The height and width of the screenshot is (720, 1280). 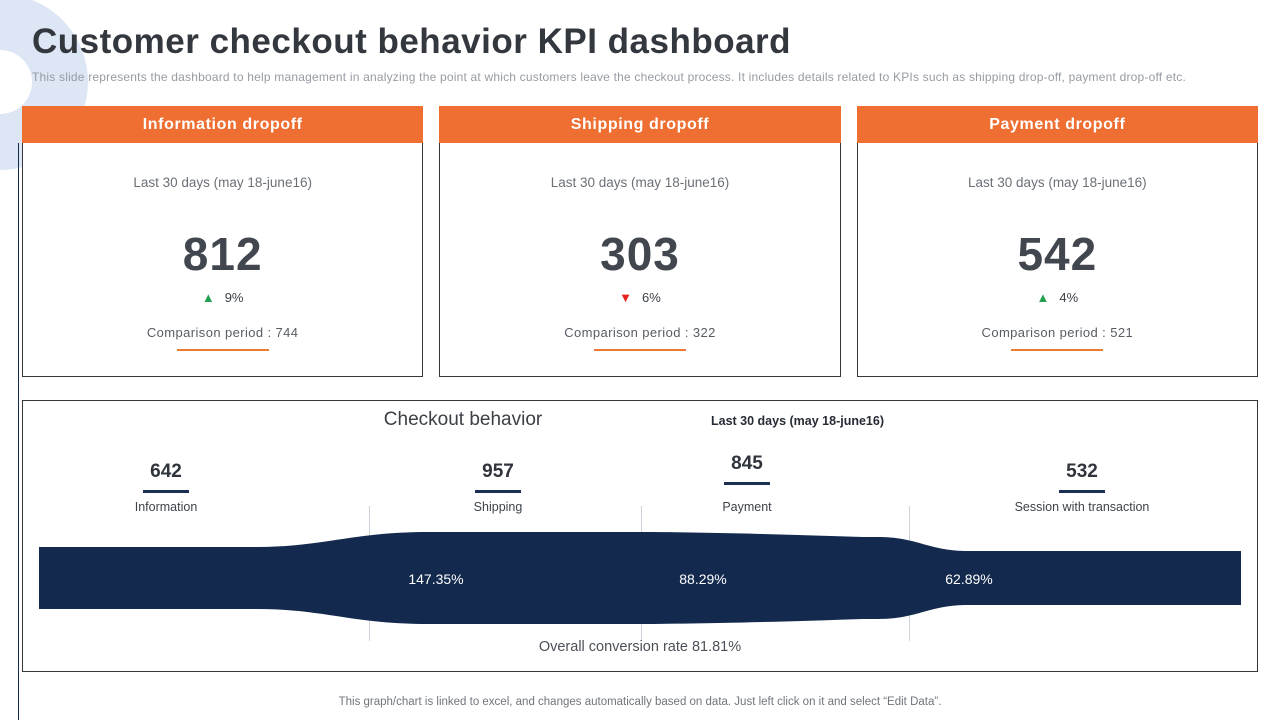 What do you see at coordinates (1057, 124) in the screenshot?
I see `card-title: Payment dropoff` at bounding box center [1057, 124].